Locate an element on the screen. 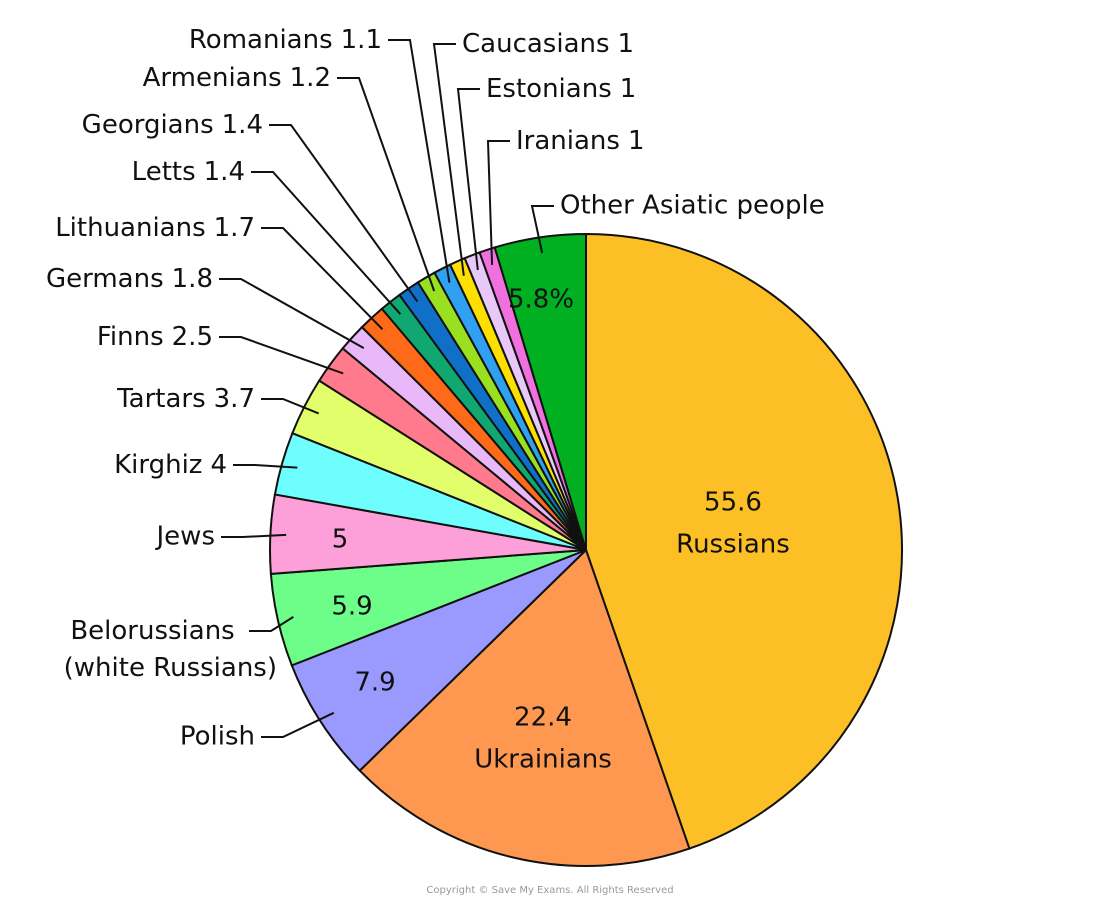 The image size is (1100, 905). slice-label: Estonians 1 is located at coordinates (561, 89).